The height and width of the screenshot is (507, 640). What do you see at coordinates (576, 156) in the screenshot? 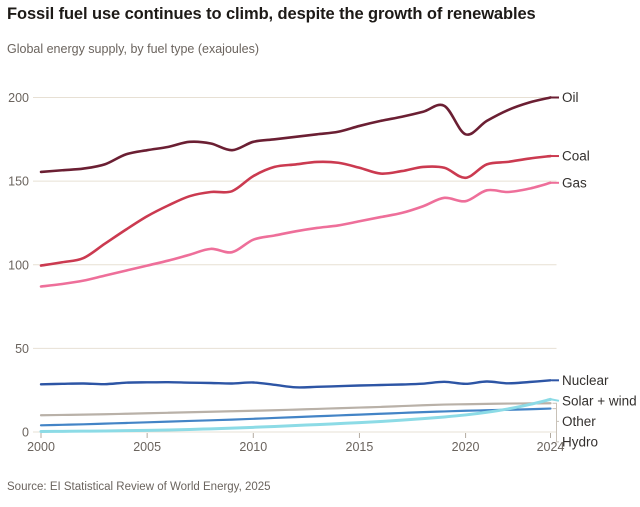
I see `series-coal-label: Coal` at bounding box center [576, 156].